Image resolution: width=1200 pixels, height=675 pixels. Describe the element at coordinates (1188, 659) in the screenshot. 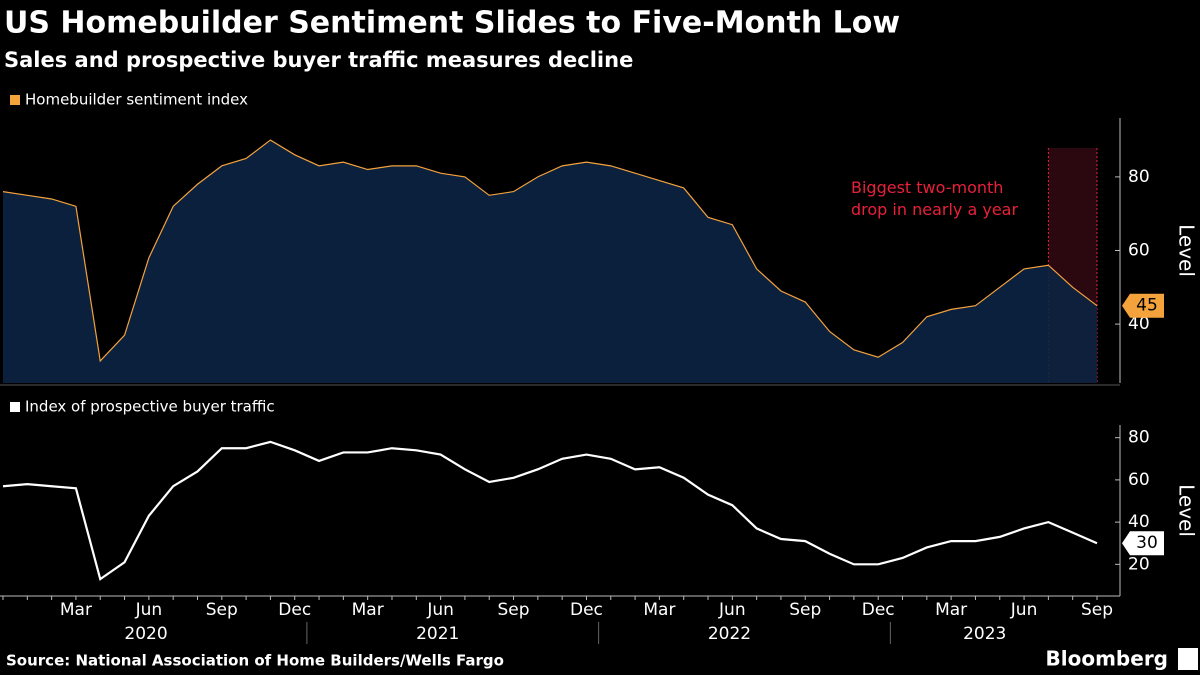

I see `brand-icon` at that location.